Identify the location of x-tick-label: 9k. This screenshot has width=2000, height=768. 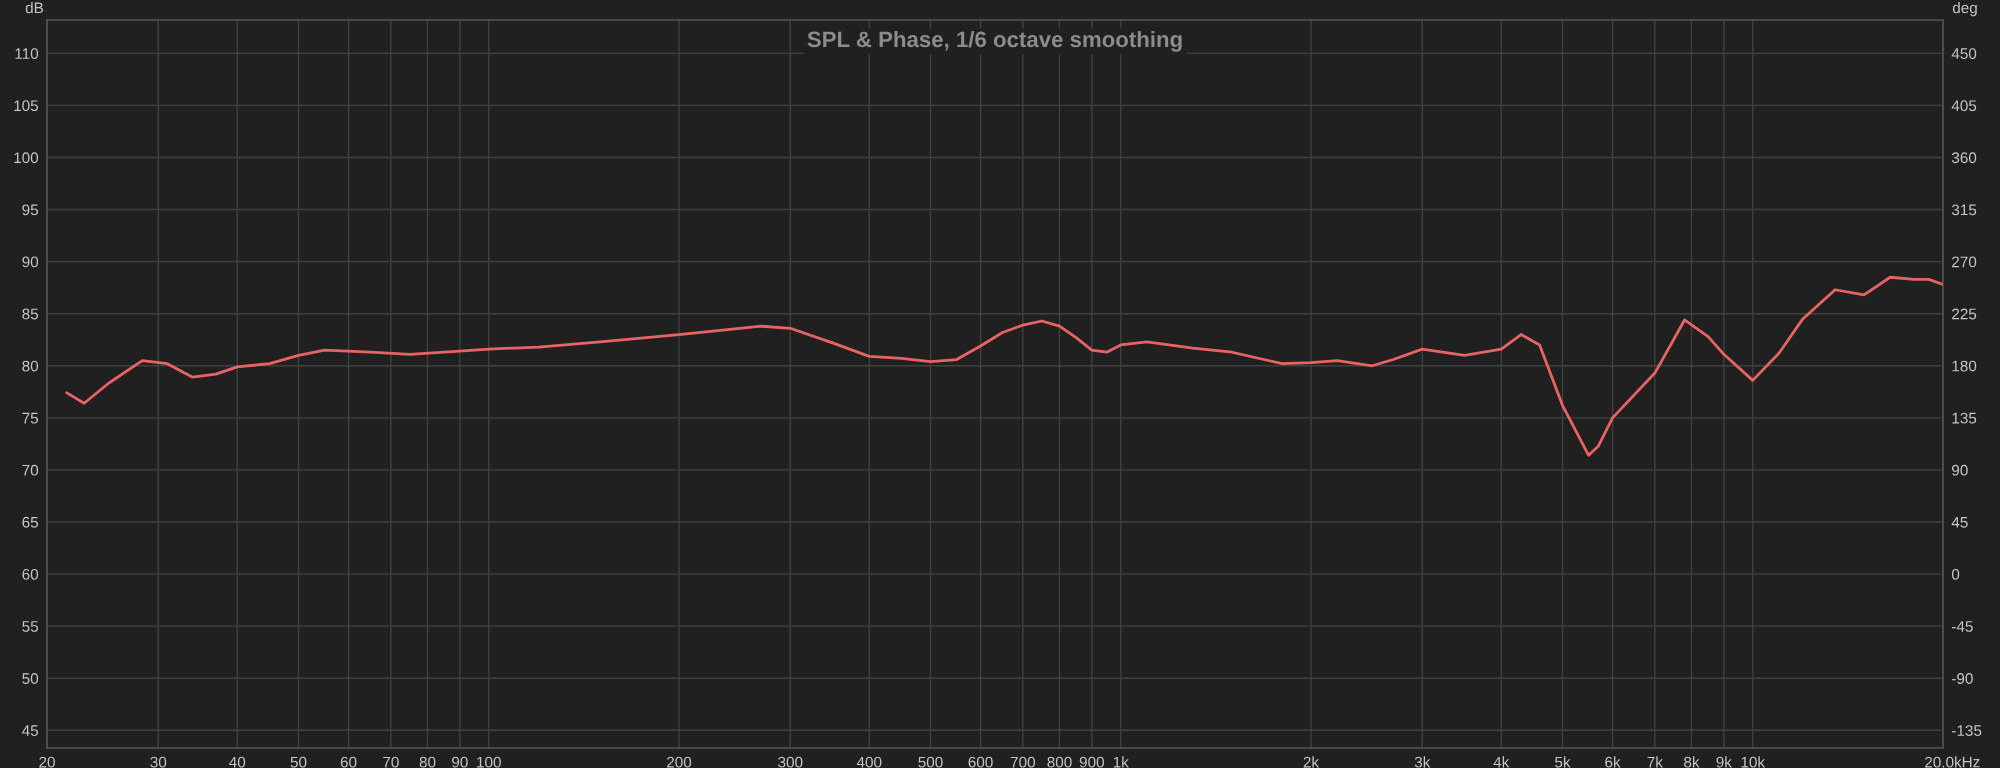
(1724, 762).